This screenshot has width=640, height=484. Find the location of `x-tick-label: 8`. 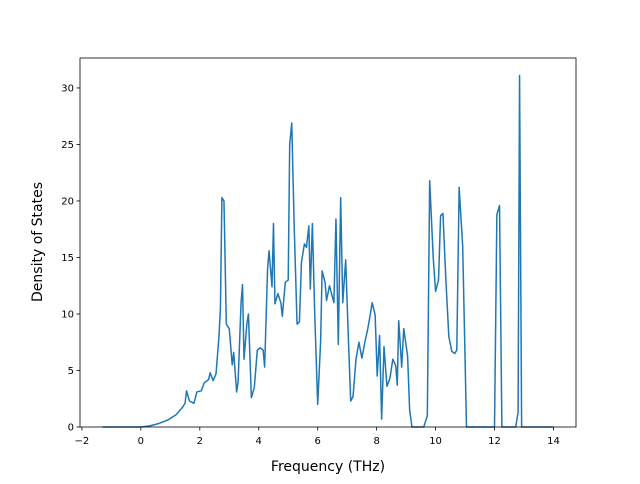

x-tick-label: 8 is located at coordinates (376, 441).